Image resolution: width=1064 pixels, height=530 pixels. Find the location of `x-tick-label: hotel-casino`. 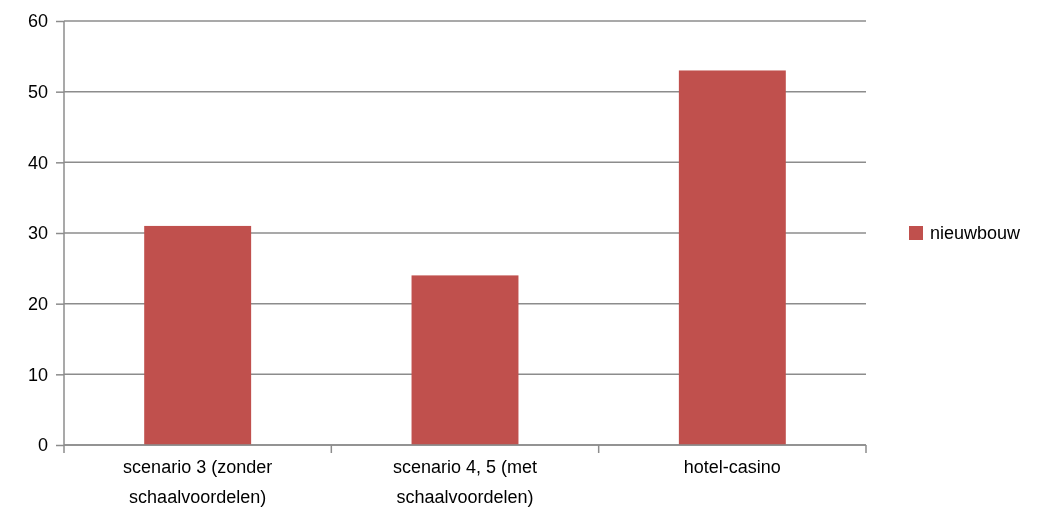

x-tick-label: hotel-casino is located at coordinates (732, 467).